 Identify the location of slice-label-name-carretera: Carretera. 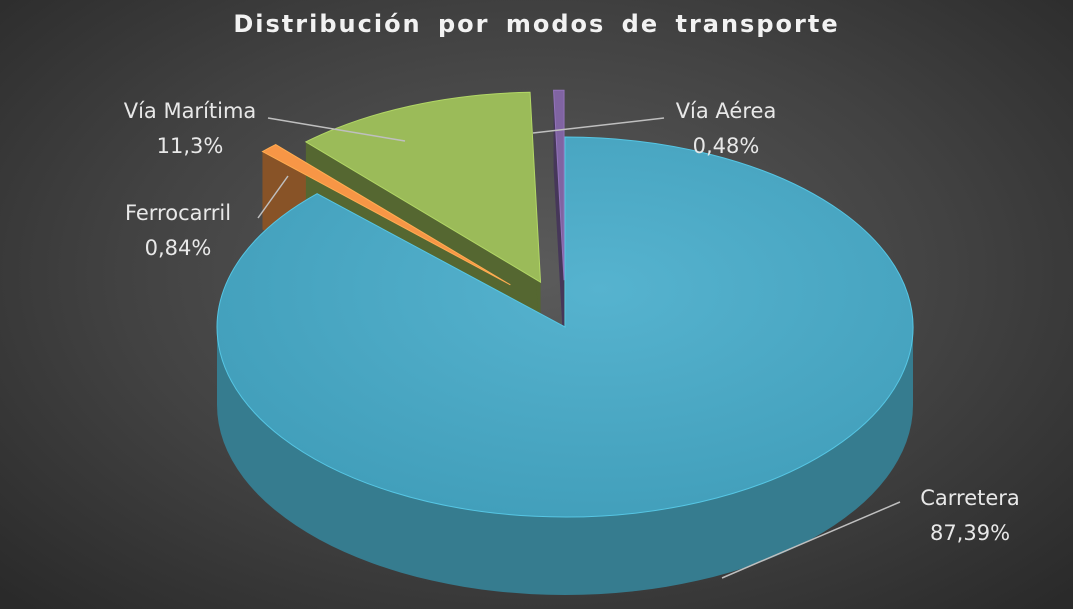
(970, 498).